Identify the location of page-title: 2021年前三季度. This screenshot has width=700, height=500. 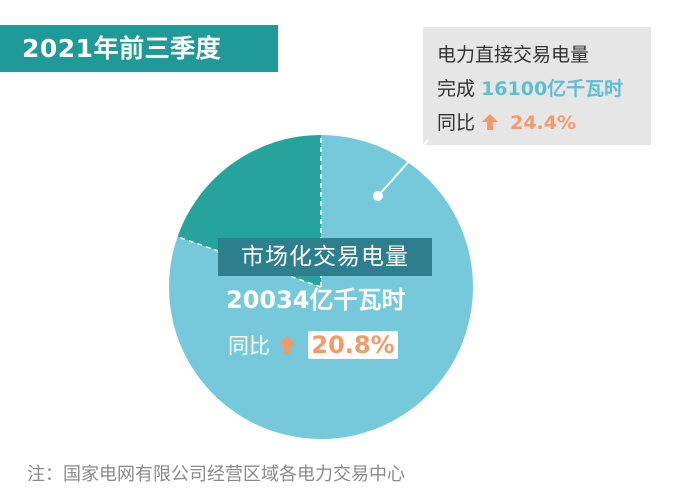
(139, 48).